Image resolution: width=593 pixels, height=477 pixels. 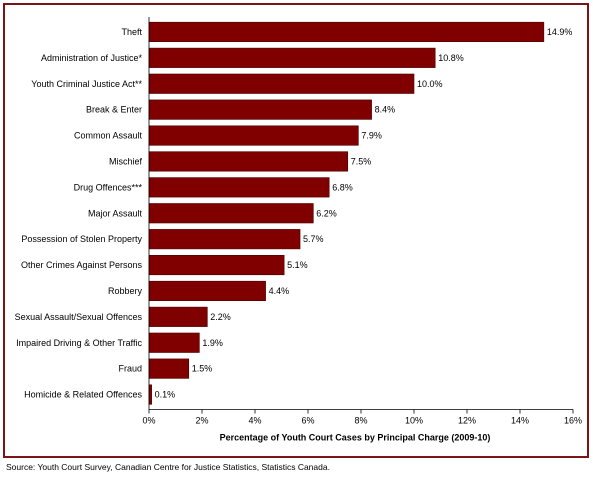 What do you see at coordinates (326, 213) in the screenshot?
I see `data-label: 6.2%` at bounding box center [326, 213].